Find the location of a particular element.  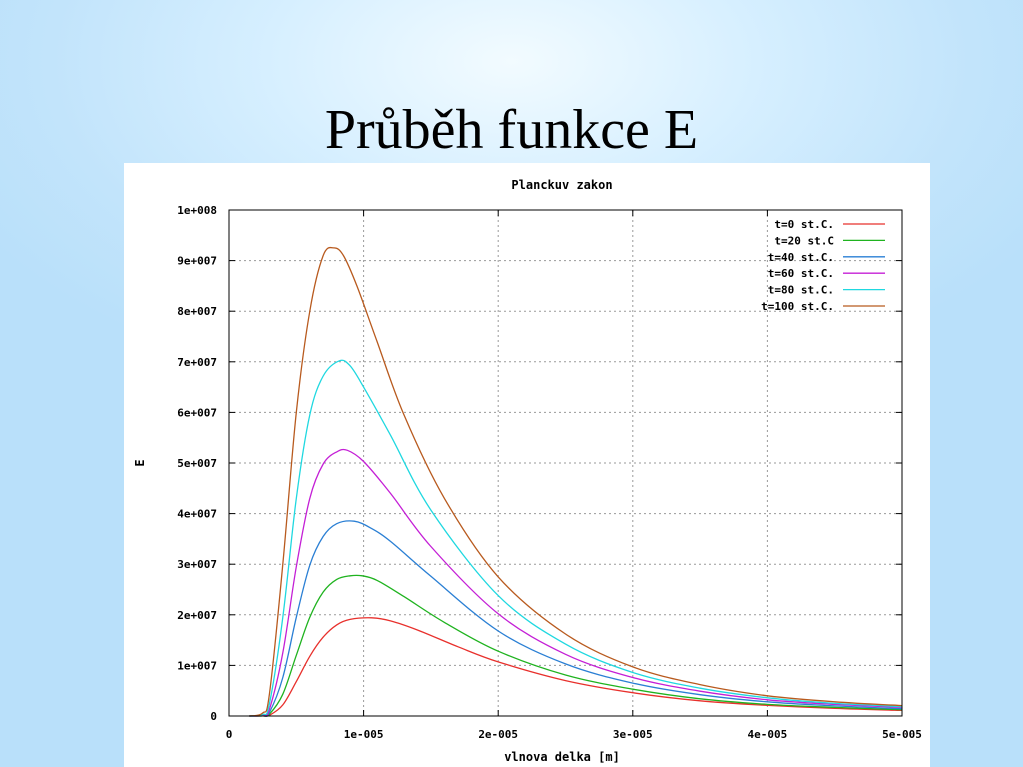

legend-label: t=100 st.C. is located at coordinates (797, 306).